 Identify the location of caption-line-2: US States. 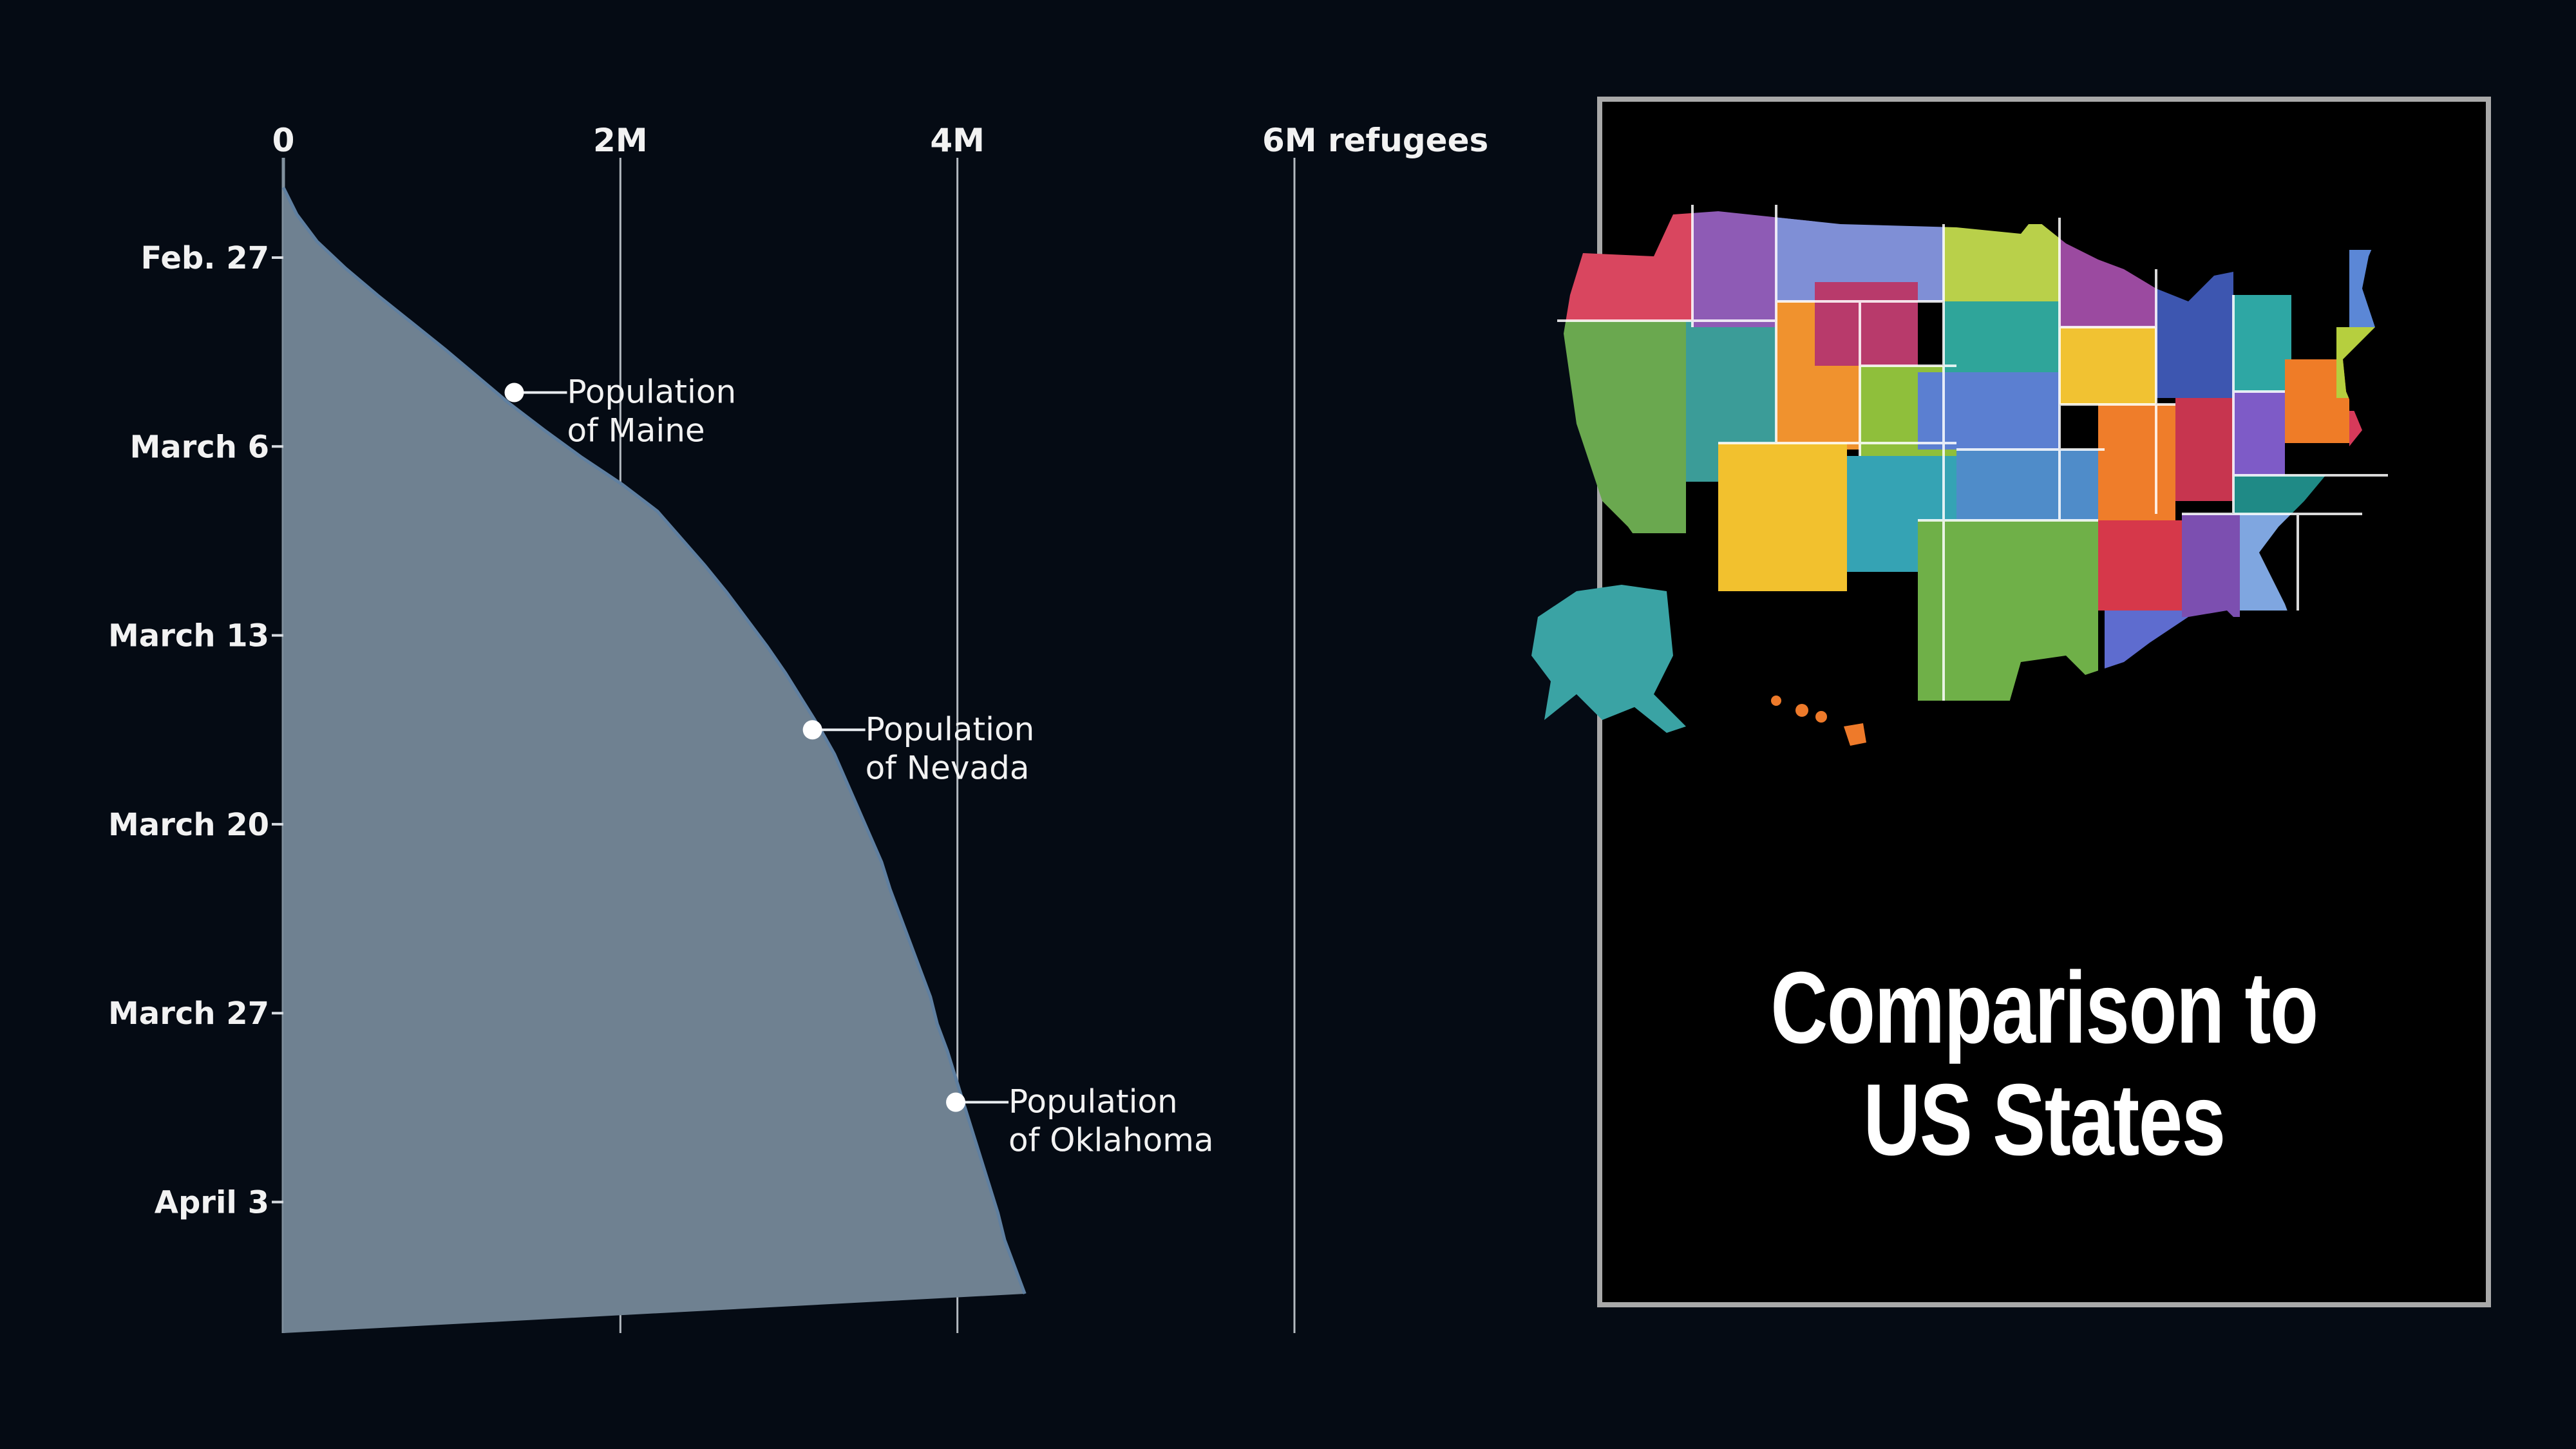
(2045, 1120).